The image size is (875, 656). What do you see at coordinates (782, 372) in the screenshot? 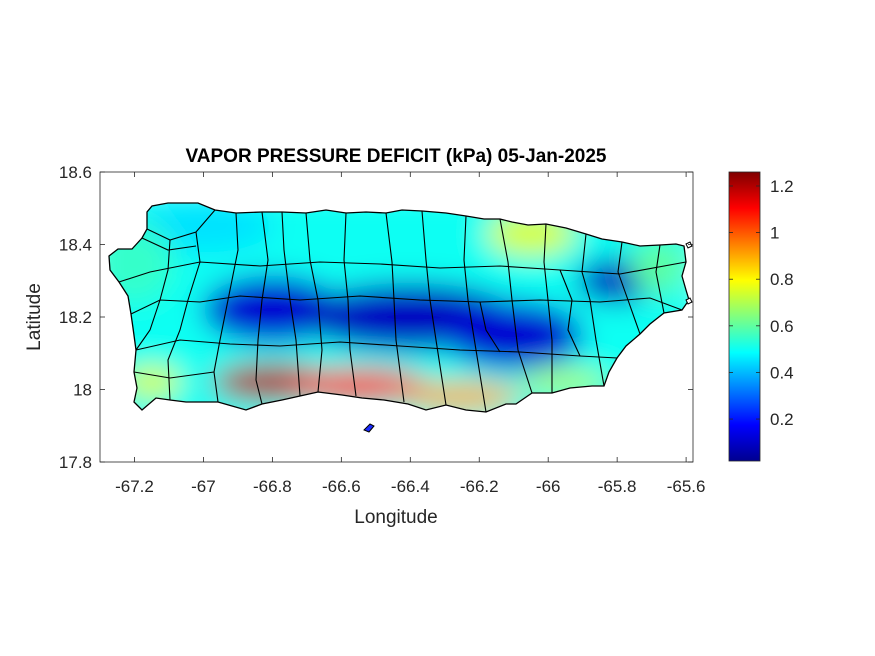
I see `colorbar-tick-label: 0.4` at bounding box center [782, 372].